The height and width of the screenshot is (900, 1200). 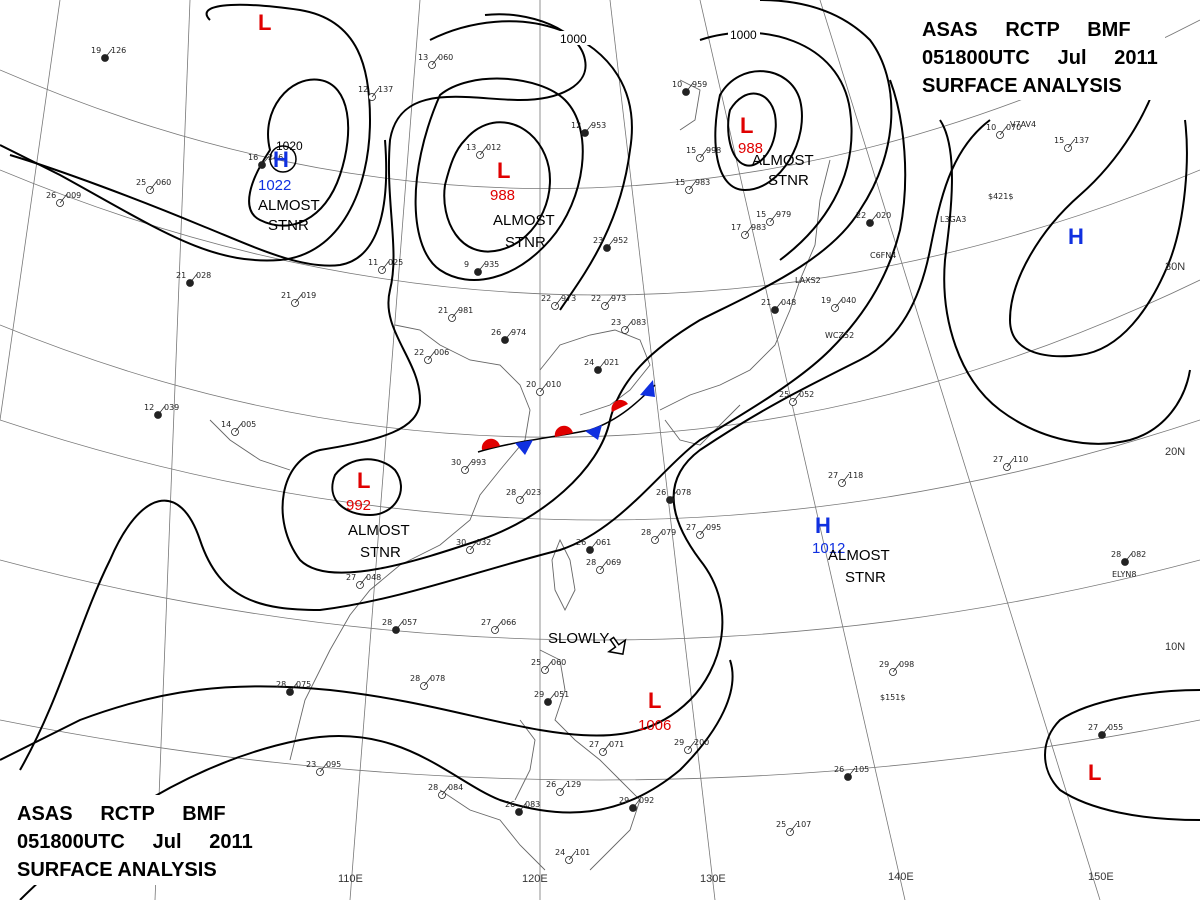 What do you see at coordinates (603, 542) in the screenshot?
I see `station-pressure: 061` at bounding box center [603, 542].